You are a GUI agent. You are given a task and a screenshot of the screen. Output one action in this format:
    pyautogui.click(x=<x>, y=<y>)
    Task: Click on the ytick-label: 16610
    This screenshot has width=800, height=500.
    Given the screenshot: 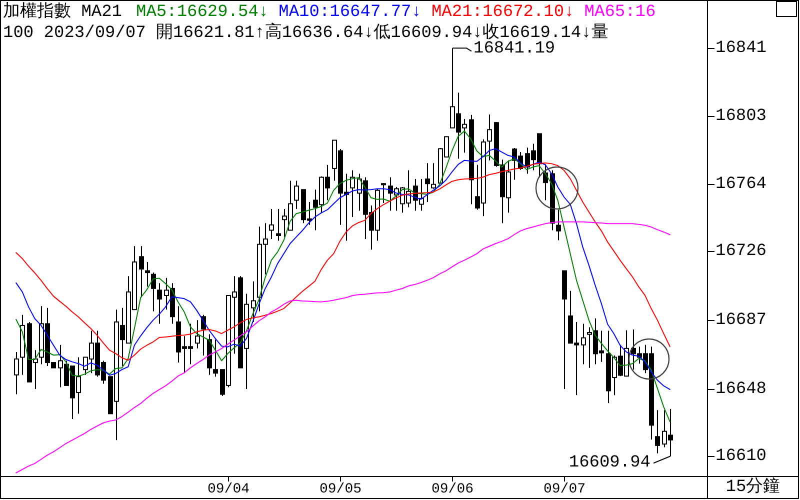 What is the action you would take?
    pyautogui.click(x=741, y=456)
    